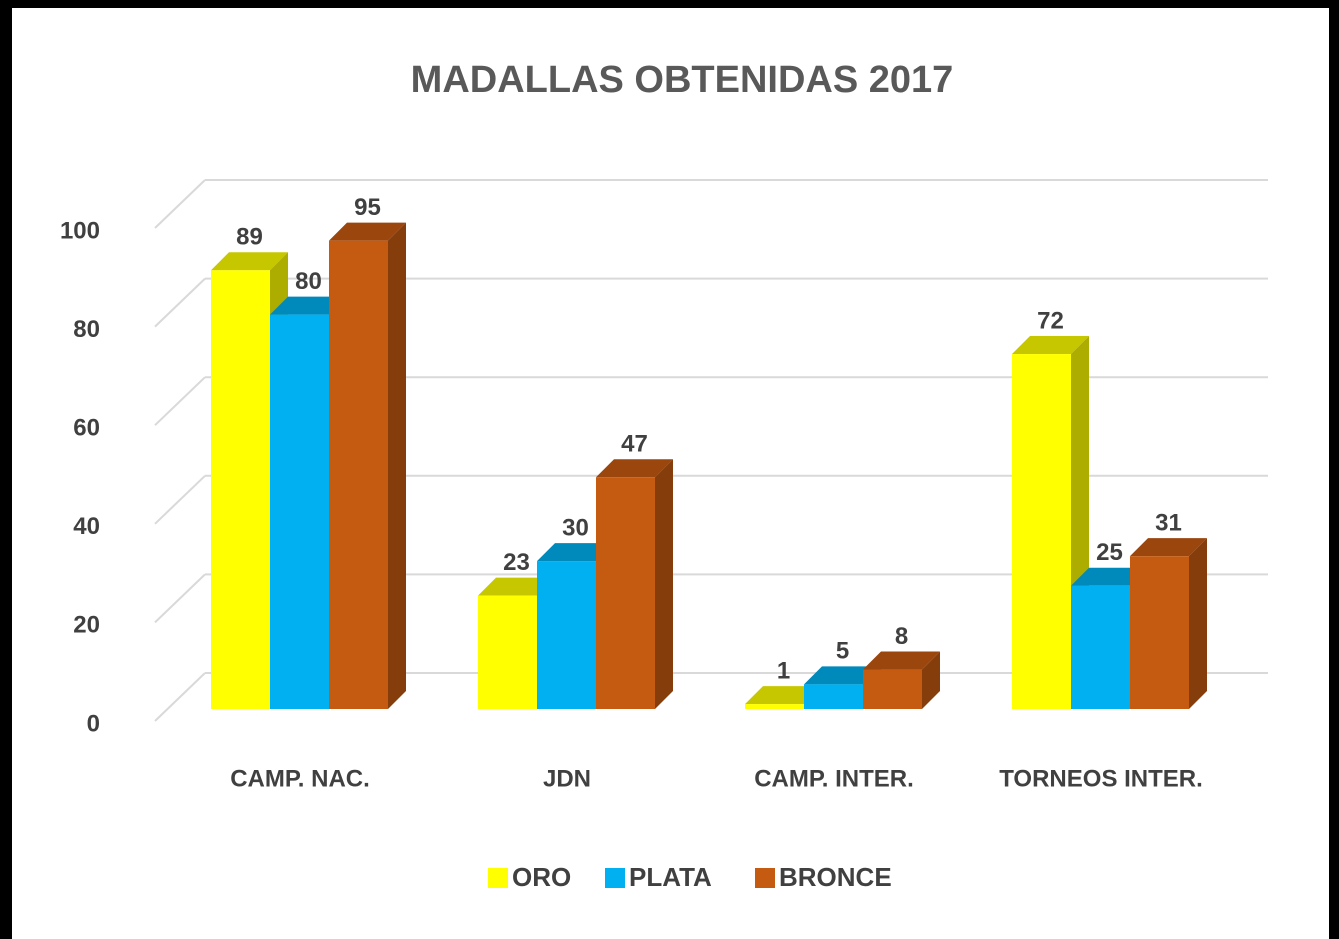 The image size is (1339, 939). What do you see at coordinates (93, 723) in the screenshot?
I see `y-tick-label: 0` at bounding box center [93, 723].